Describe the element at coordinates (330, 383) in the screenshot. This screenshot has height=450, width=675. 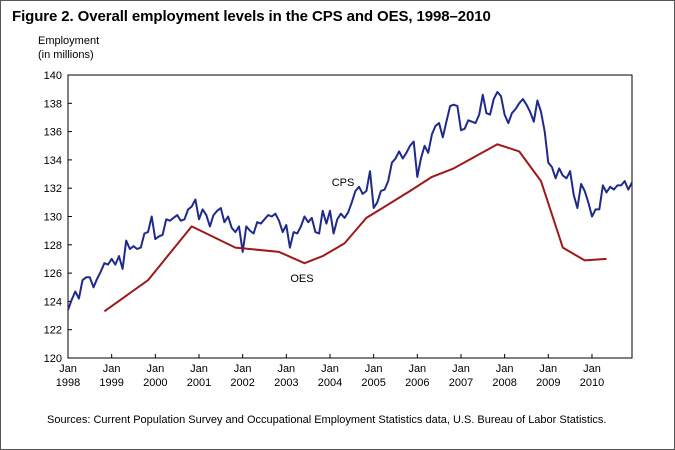
I see `x-tick-label-year: 2004` at that location.